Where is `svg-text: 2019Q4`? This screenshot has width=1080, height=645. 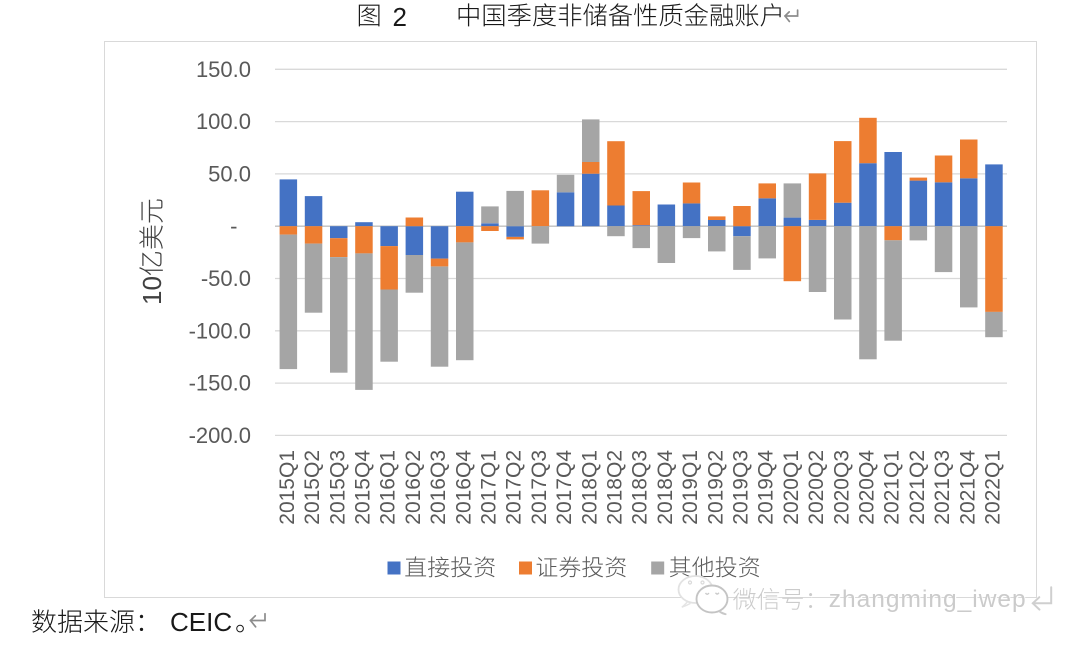
svg-text: 2019Q4 is located at coordinates (766, 487).